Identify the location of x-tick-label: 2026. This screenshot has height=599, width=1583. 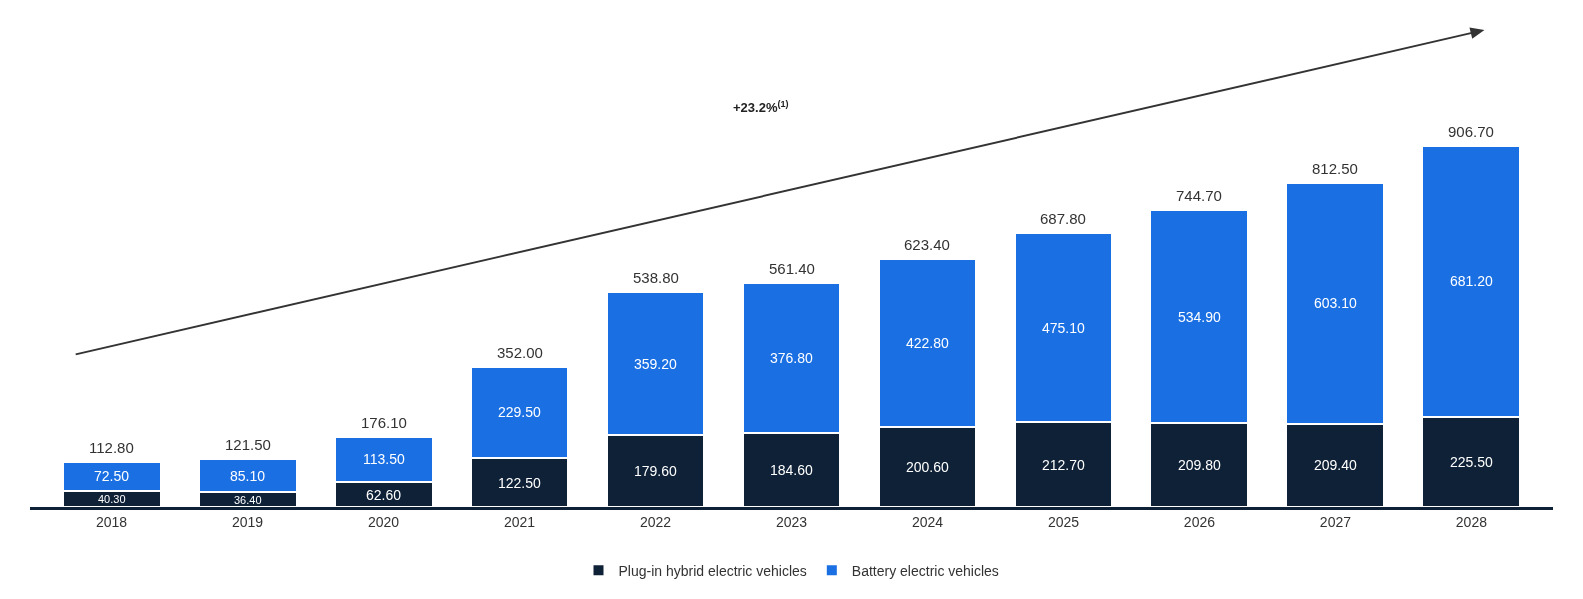
(1199, 521).